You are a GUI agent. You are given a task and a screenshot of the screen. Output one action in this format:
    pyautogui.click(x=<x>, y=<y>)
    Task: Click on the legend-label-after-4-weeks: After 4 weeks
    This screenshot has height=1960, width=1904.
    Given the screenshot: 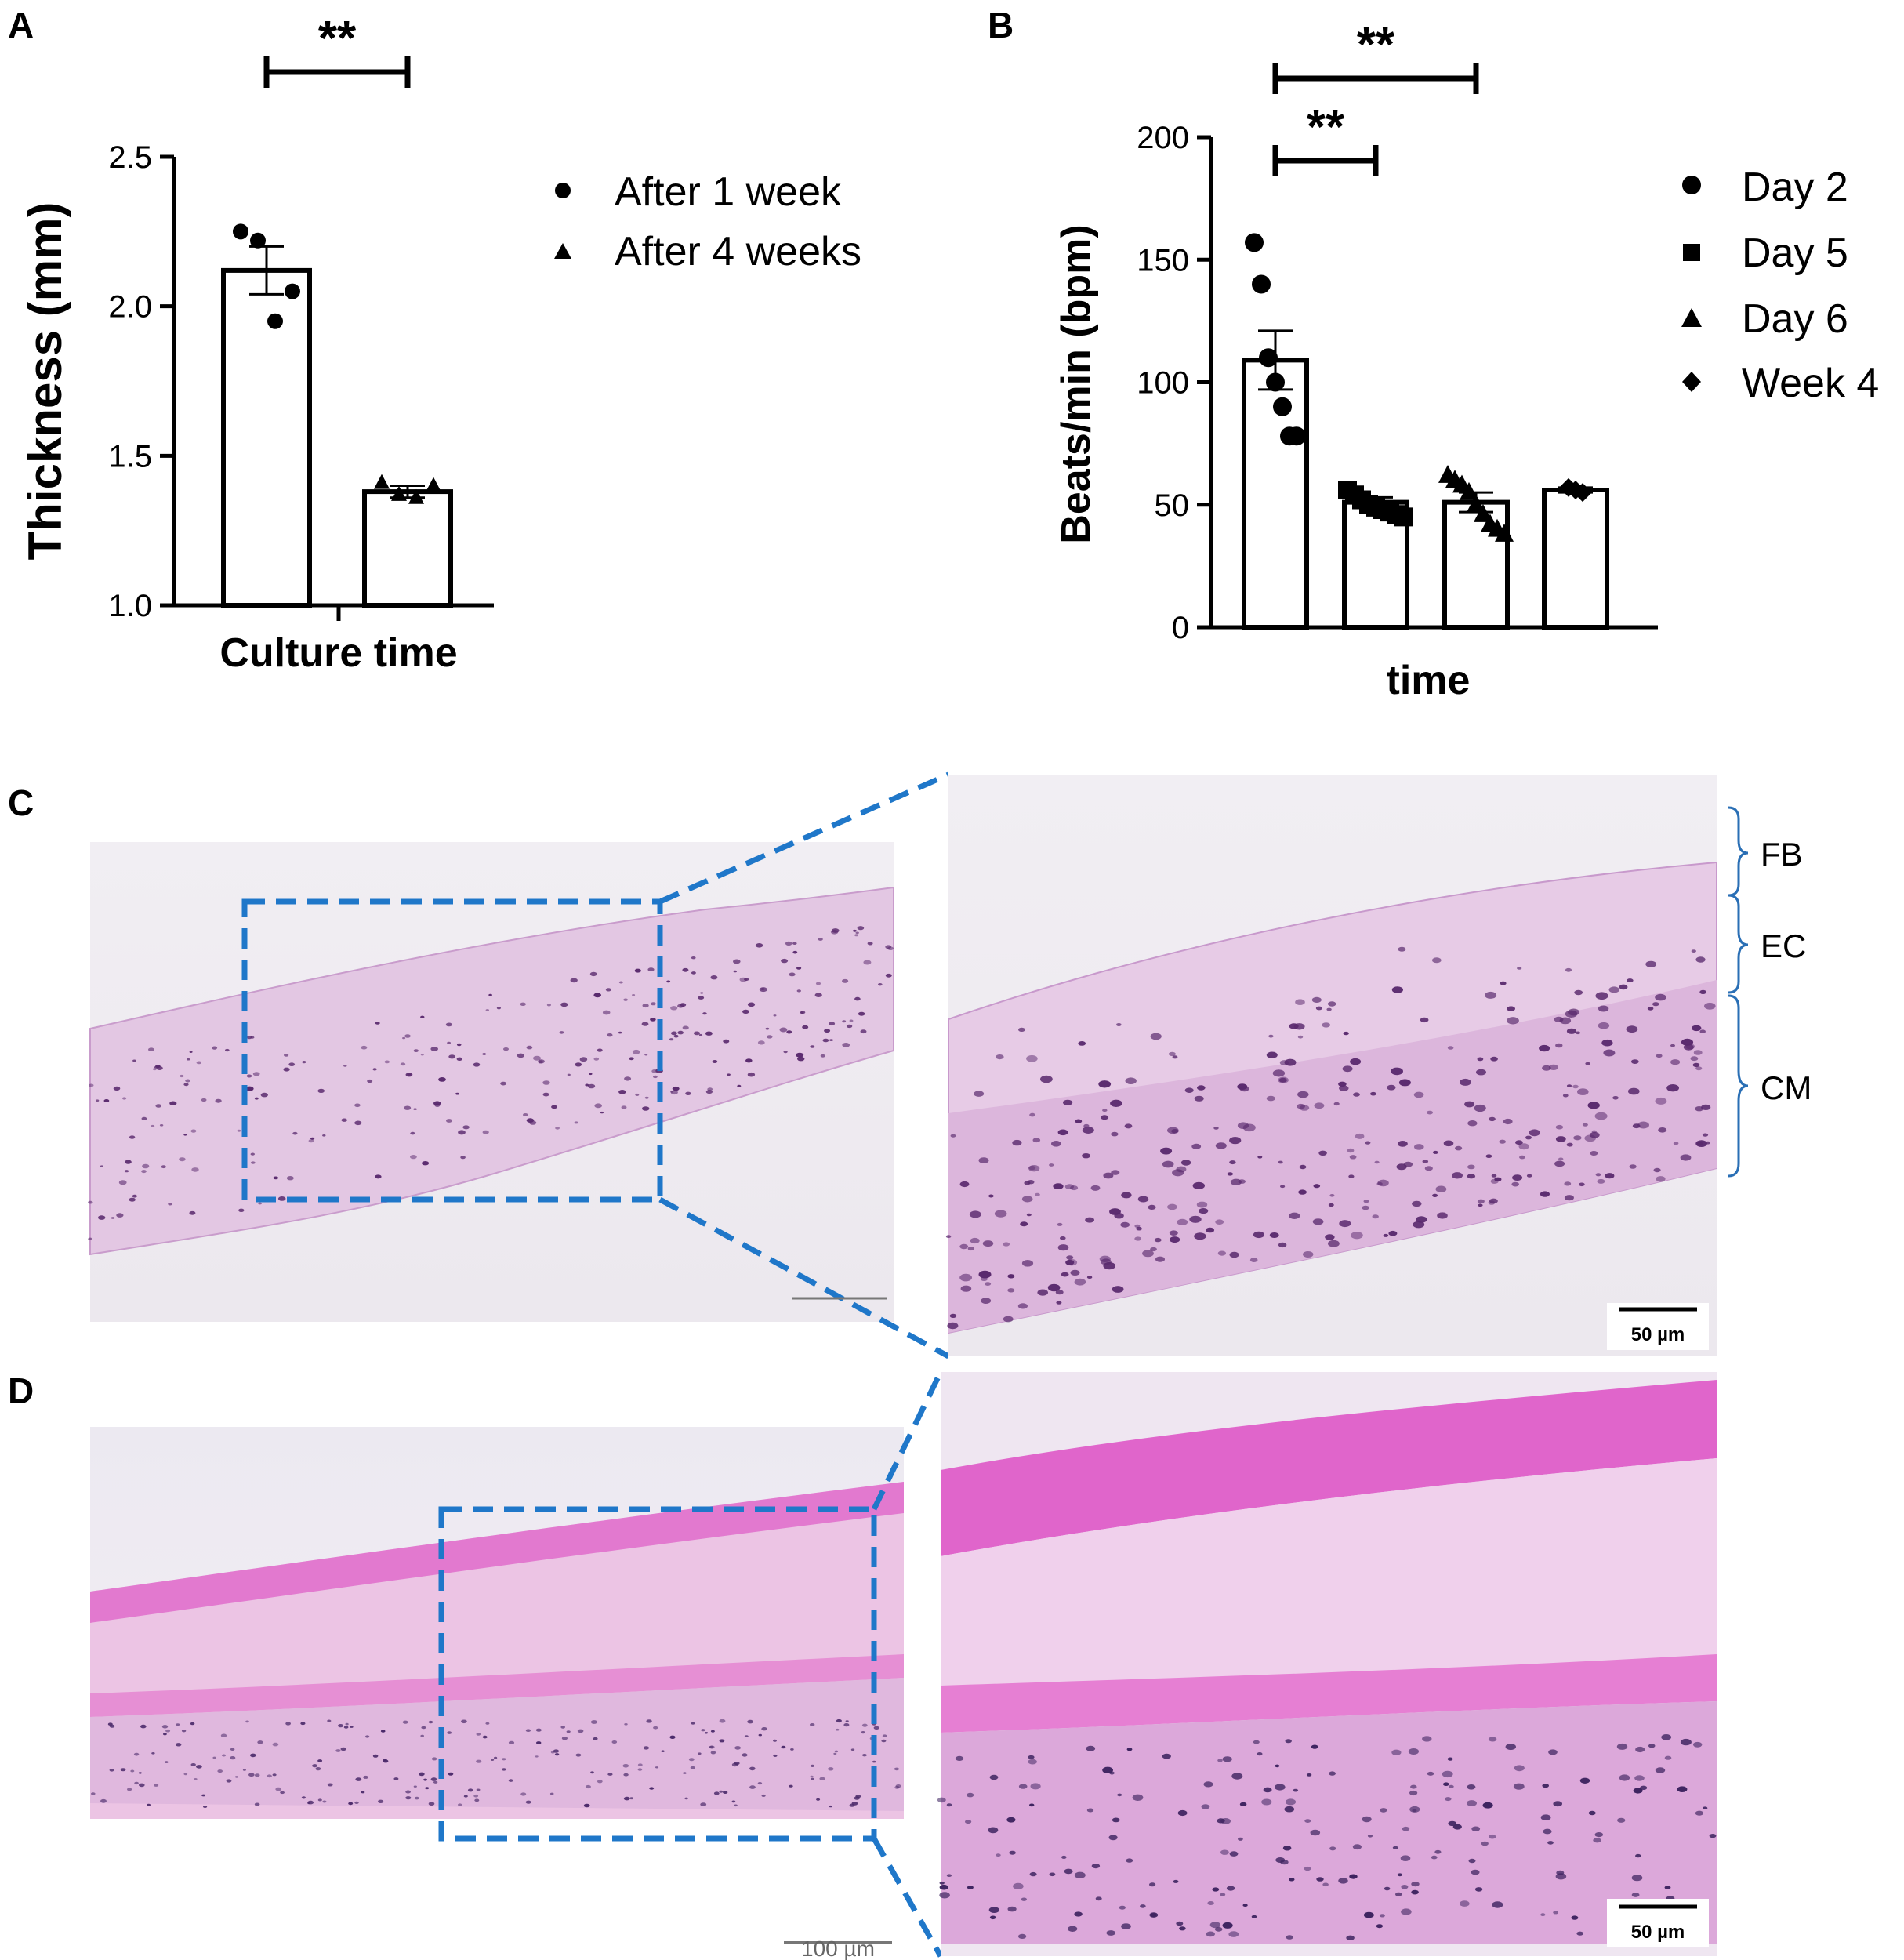 What is the action you would take?
    pyautogui.click(x=738, y=251)
    